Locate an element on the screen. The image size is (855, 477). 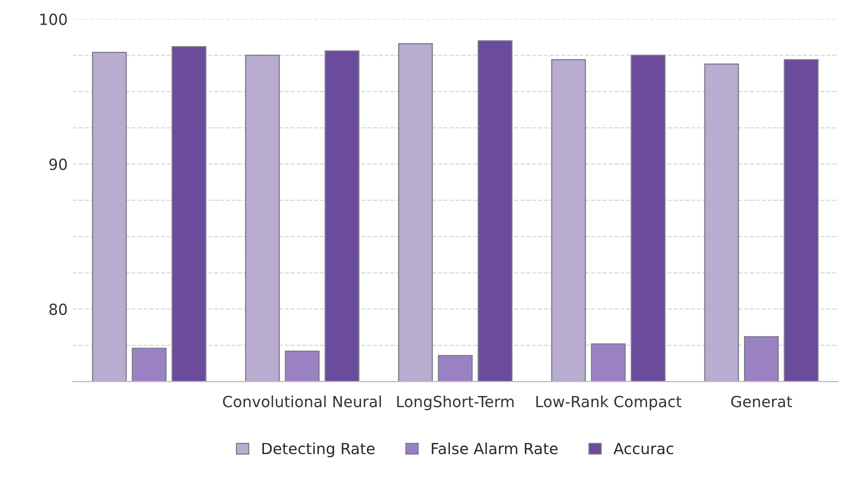
y-tick-label: 90 is located at coordinates (58, 164).